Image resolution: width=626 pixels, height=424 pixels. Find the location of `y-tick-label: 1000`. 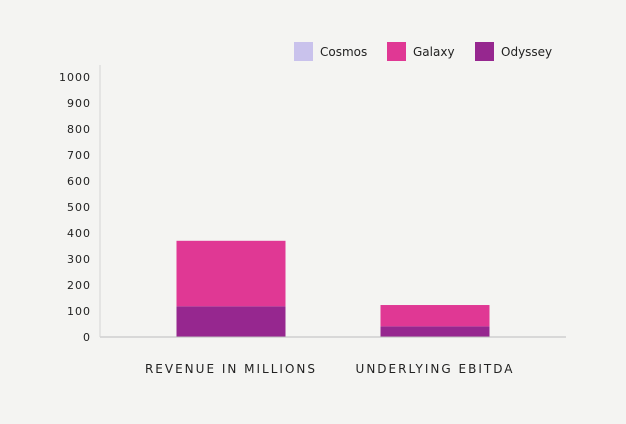

y-tick-label: 1000 is located at coordinates (75, 77).